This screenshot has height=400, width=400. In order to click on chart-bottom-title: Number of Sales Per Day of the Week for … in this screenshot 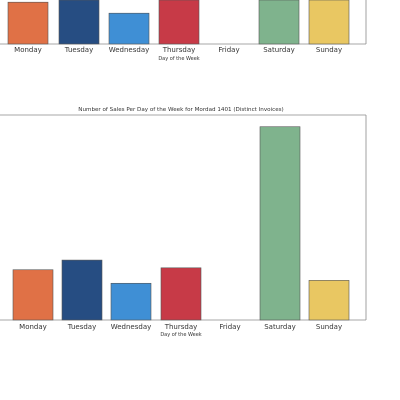, I will do `click(180, 110)`.